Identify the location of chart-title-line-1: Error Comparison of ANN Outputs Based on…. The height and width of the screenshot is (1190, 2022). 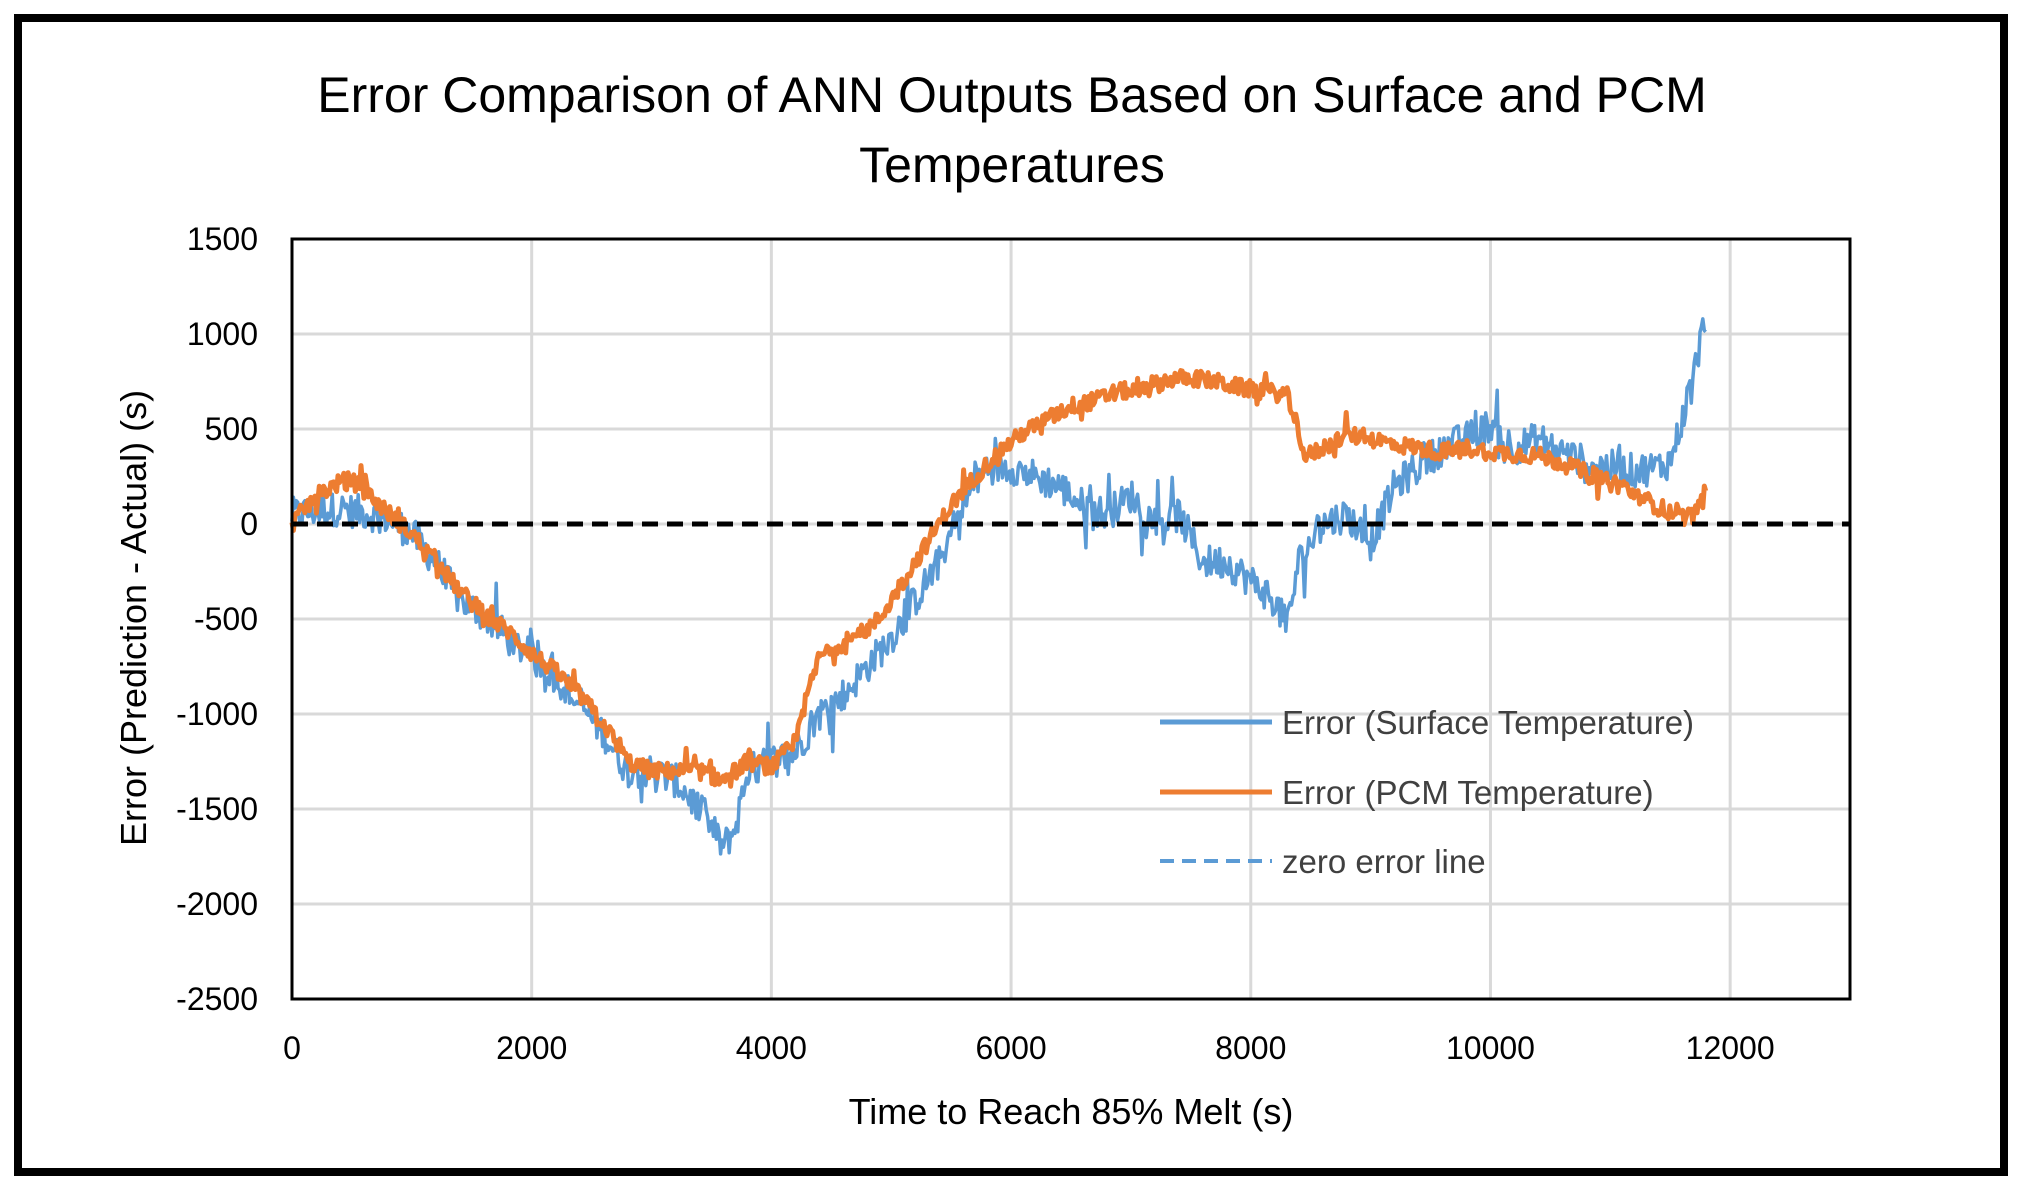
(1012, 95).